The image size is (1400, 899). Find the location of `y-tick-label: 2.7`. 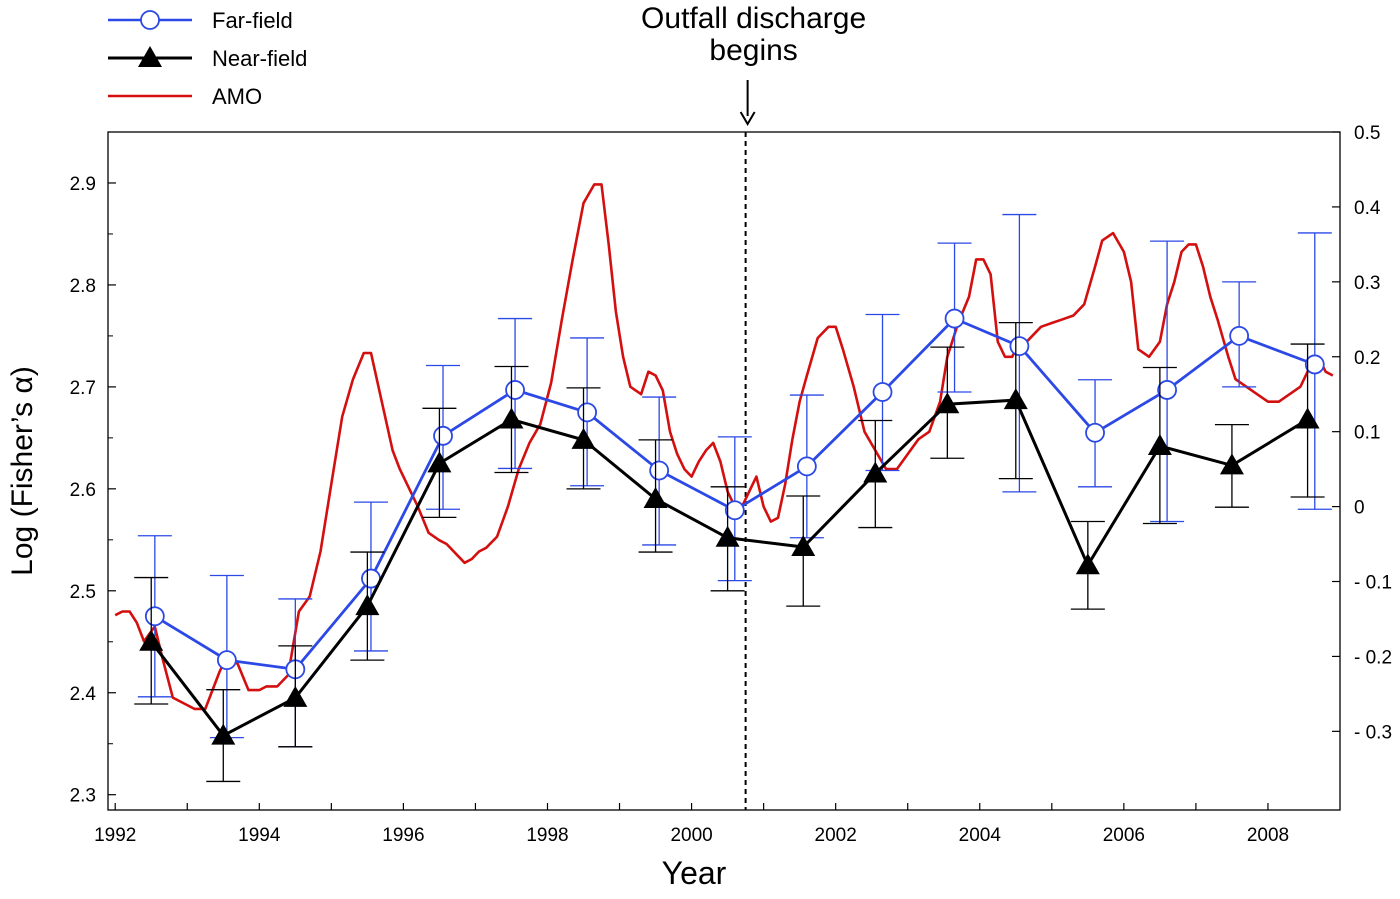

y-tick-label: 2.7 is located at coordinates (83, 388).